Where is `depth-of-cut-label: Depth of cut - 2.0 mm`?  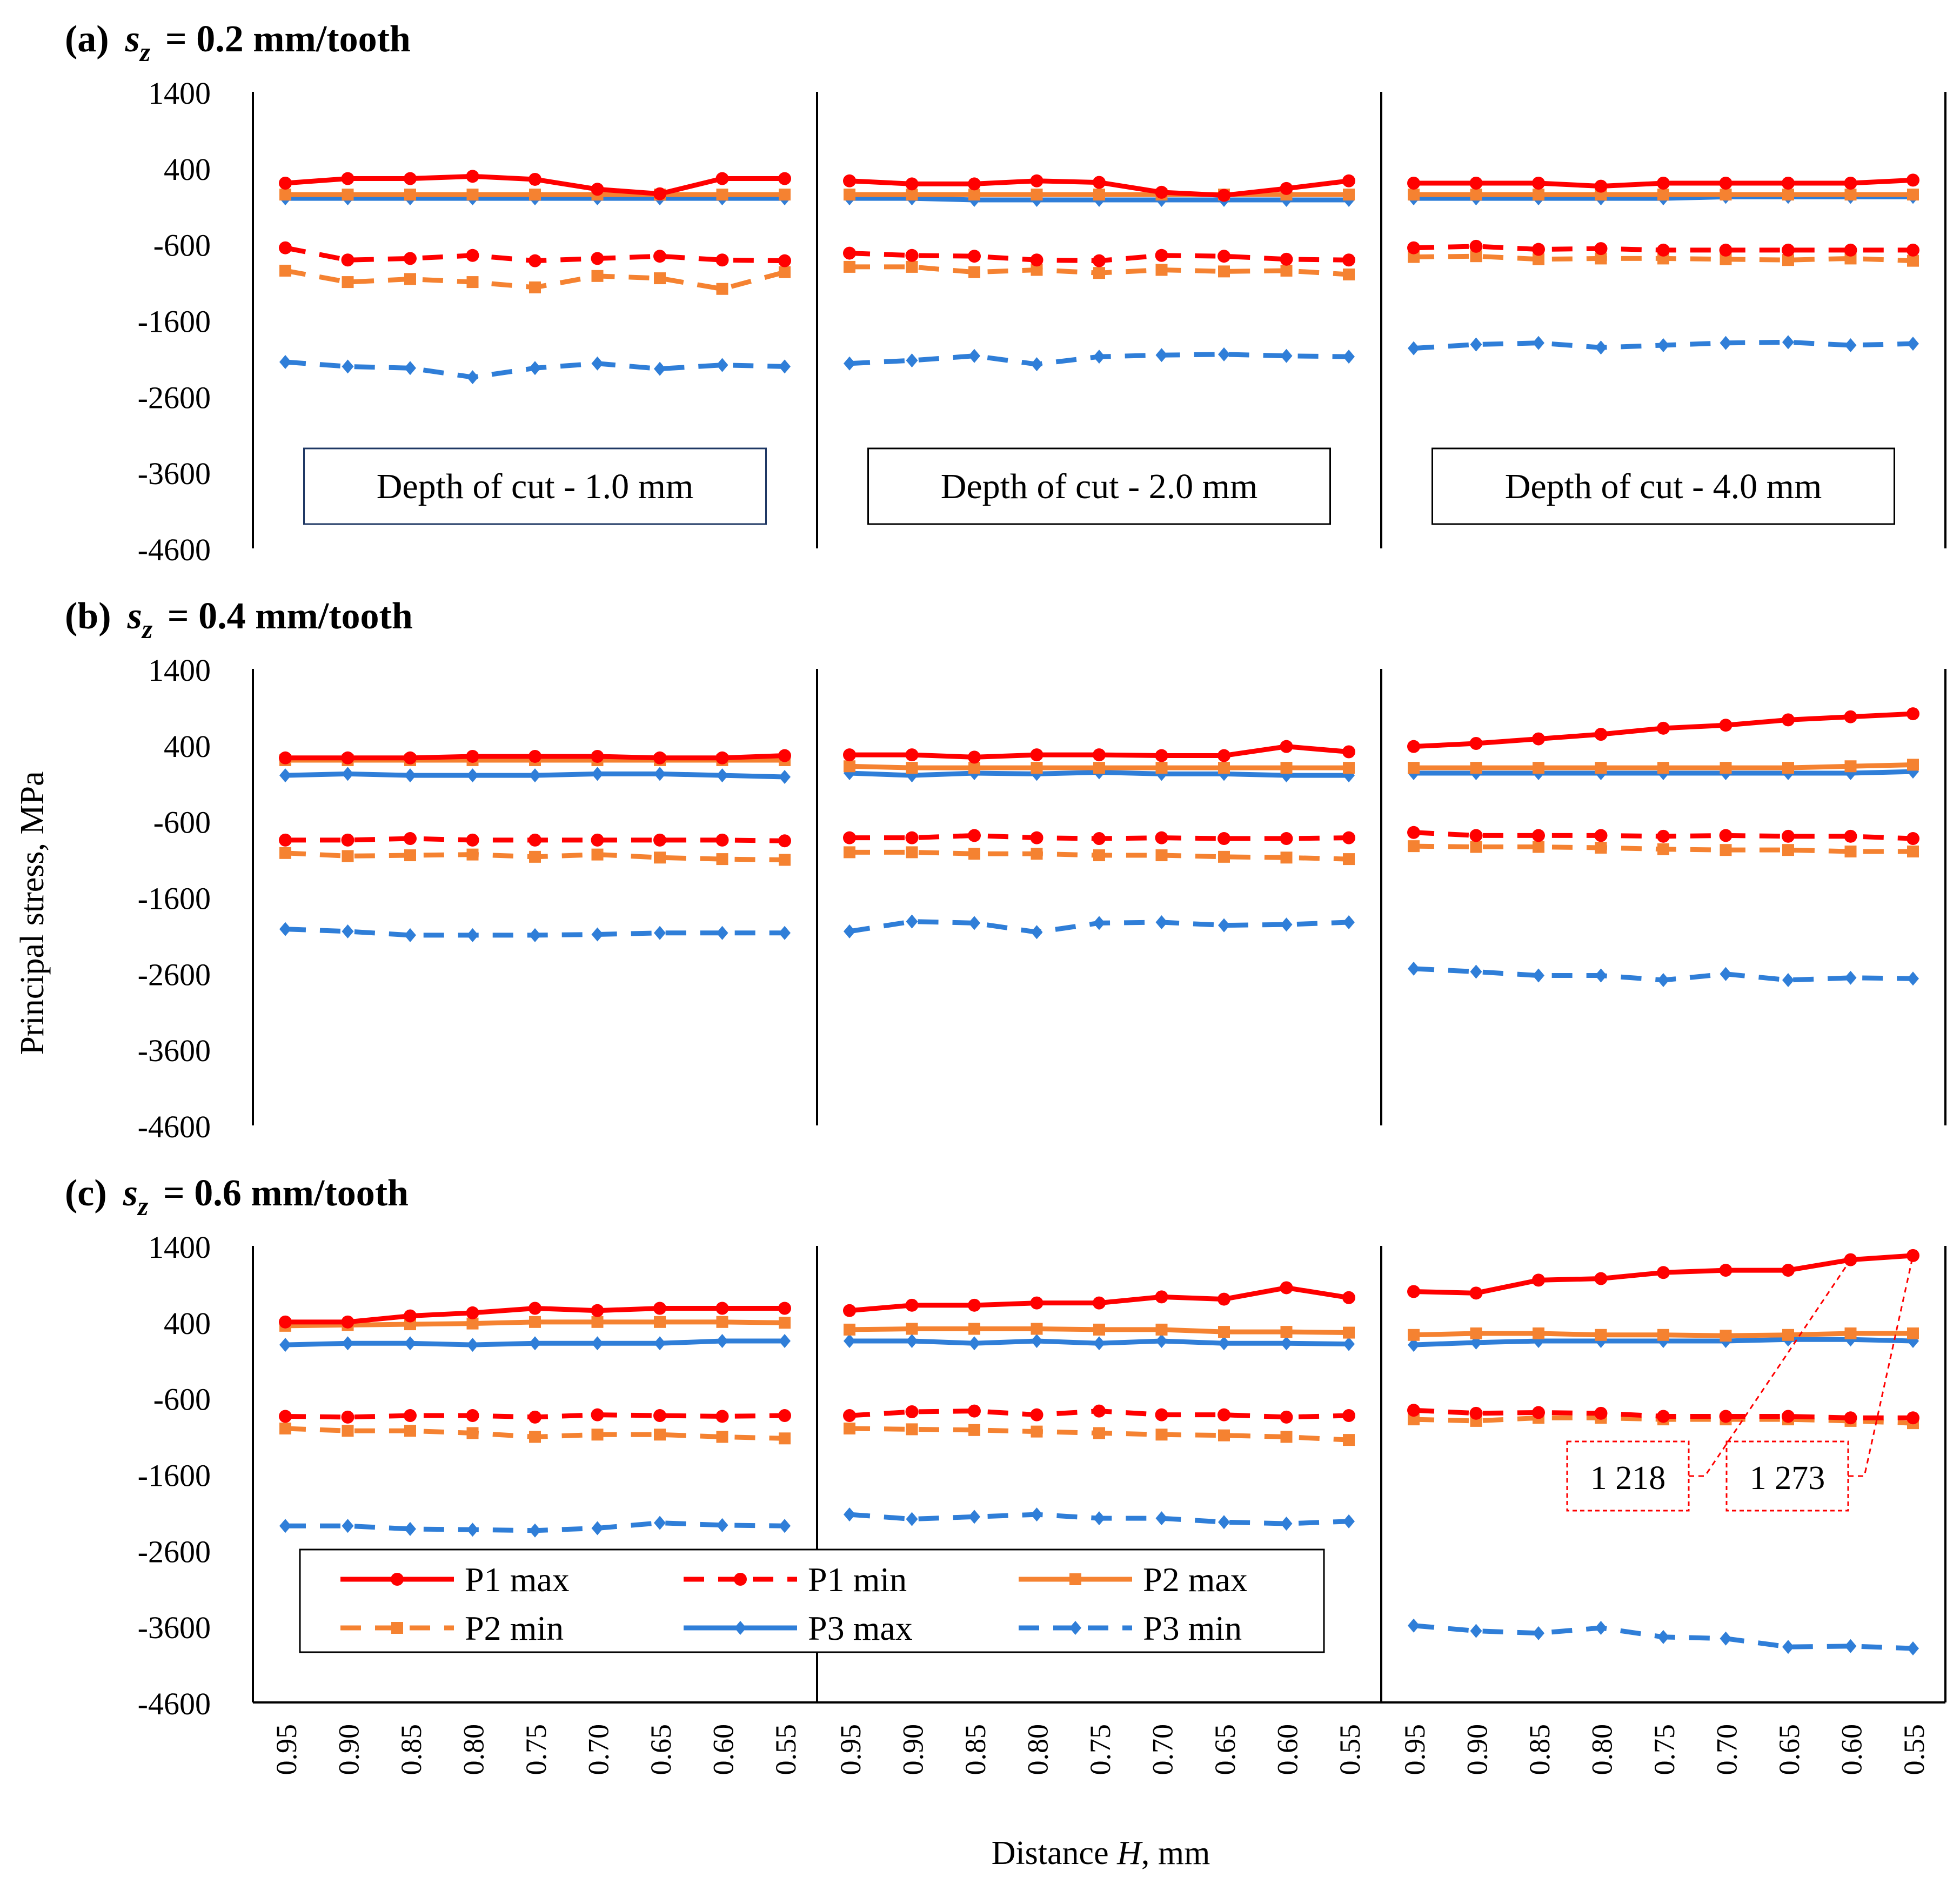
depth-of-cut-label: Depth of cut - 2.0 mm is located at coordinates (1099, 486).